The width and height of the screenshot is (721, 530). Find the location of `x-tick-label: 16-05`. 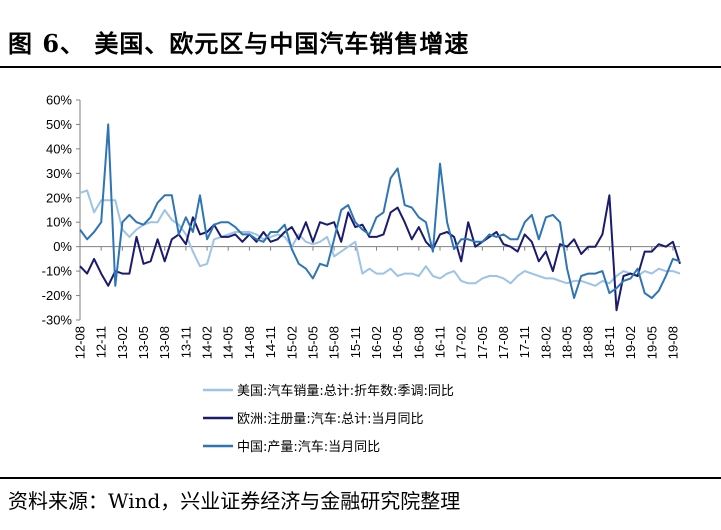

x-tick-label: 16-05 is located at coordinates (397, 342).